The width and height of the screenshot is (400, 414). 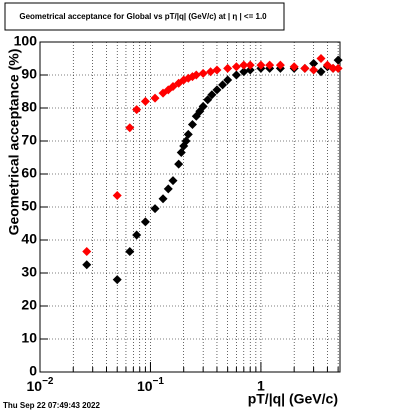 What do you see at coordinates (29, 173) in the screenshot?
I see `y-tick-label: 60` at bounding box center [29, 173].